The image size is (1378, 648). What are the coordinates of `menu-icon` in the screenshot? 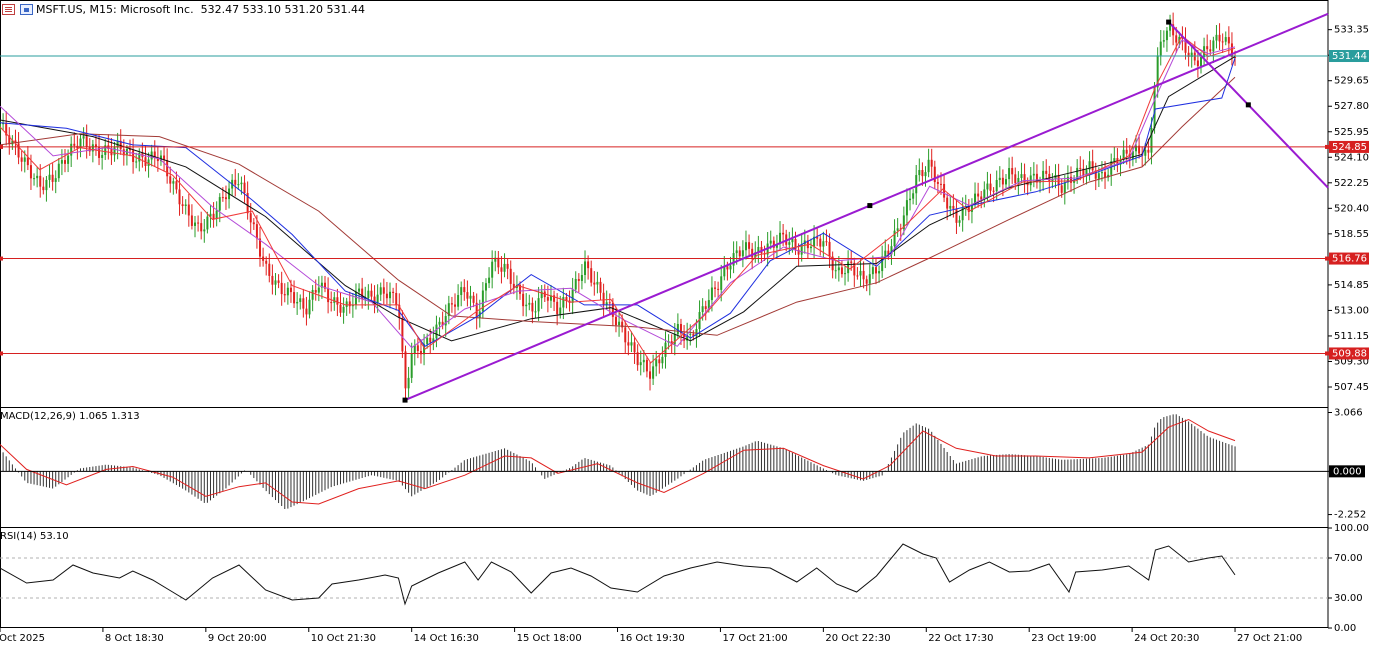 It's located at (8, 9).